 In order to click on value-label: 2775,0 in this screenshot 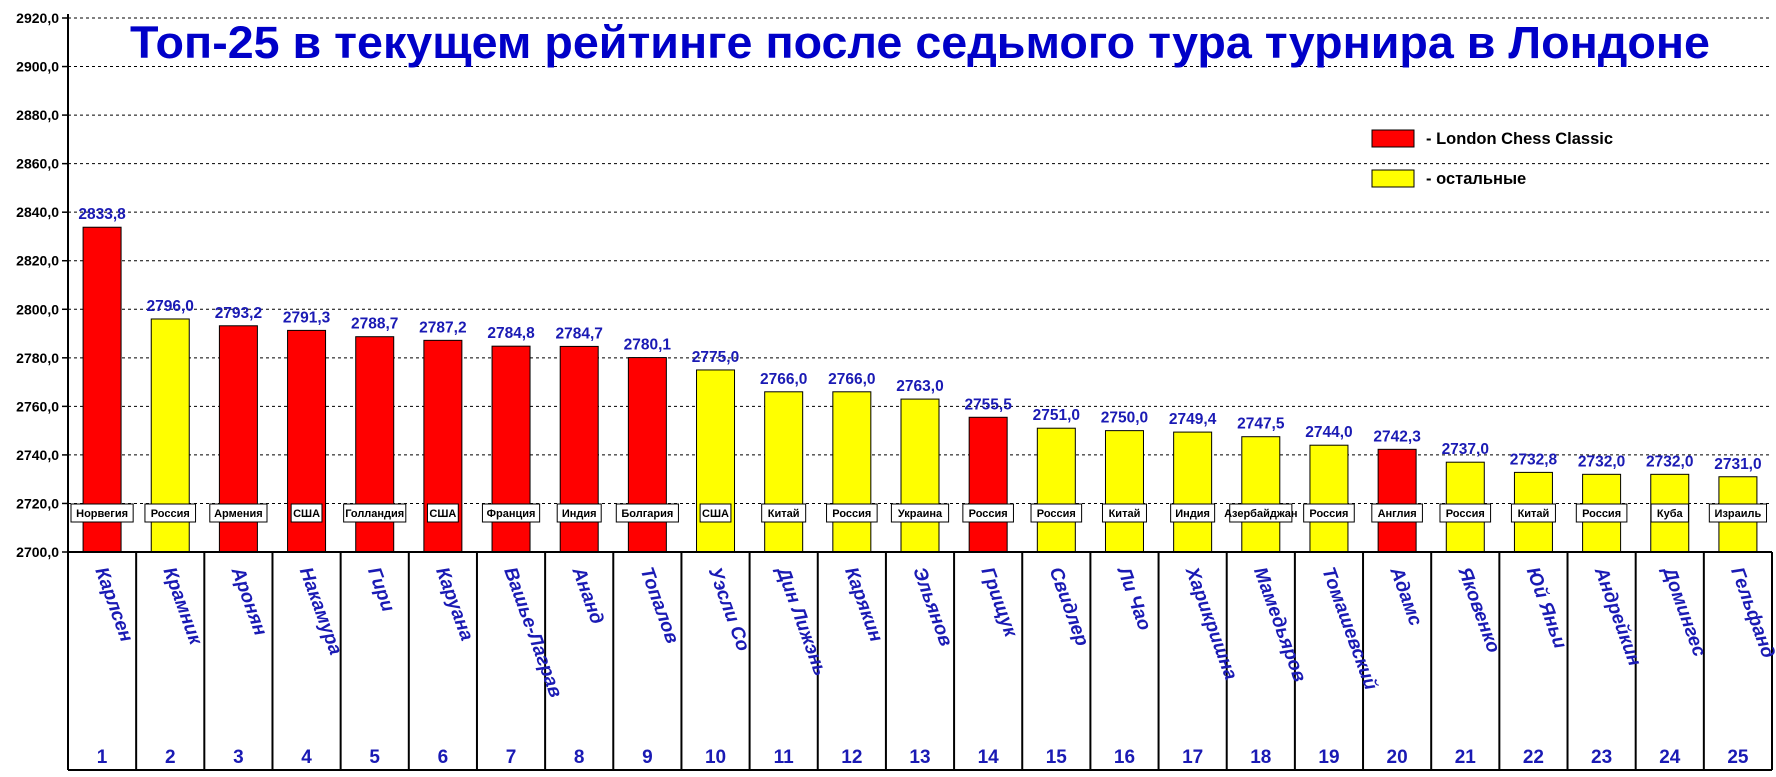, I will do `click(715, 357)`.